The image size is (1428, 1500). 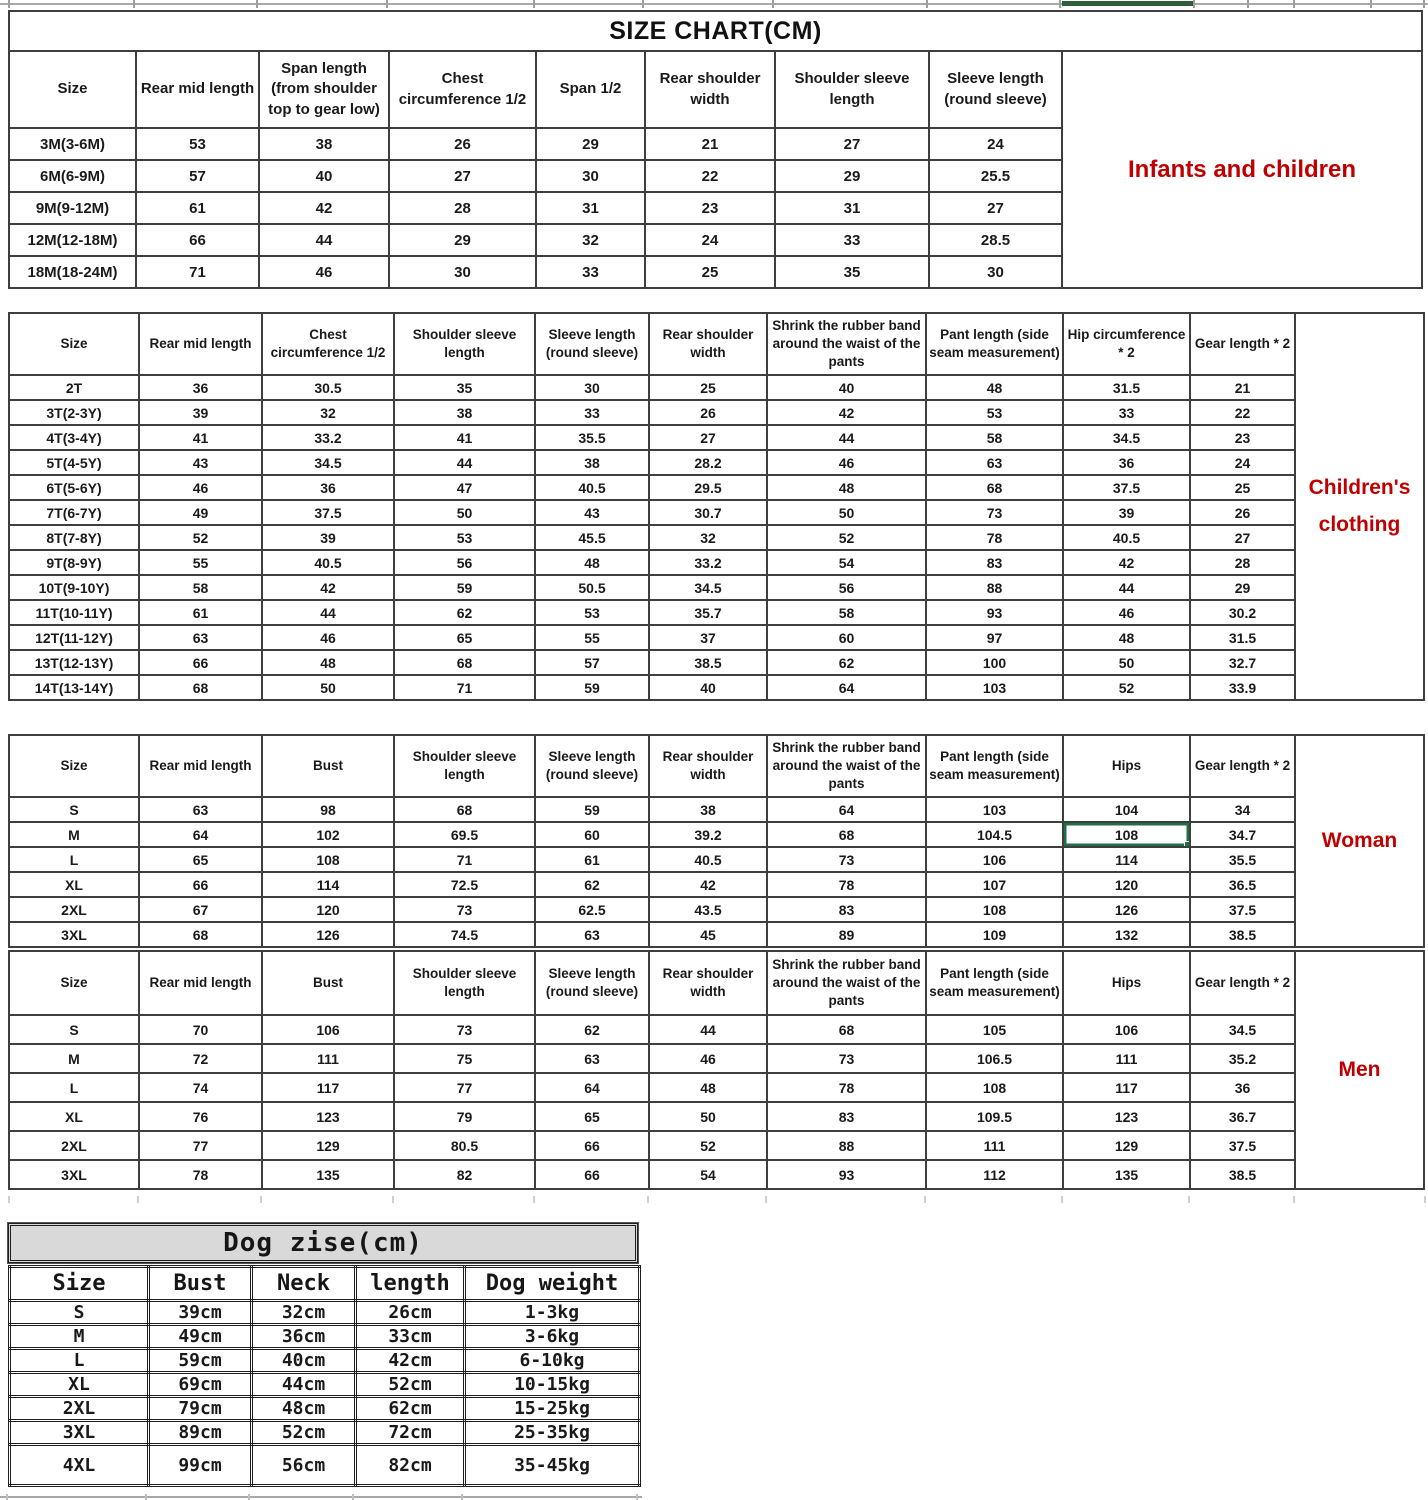 I want to click on size-cell: L, so click(x=74, y=859).